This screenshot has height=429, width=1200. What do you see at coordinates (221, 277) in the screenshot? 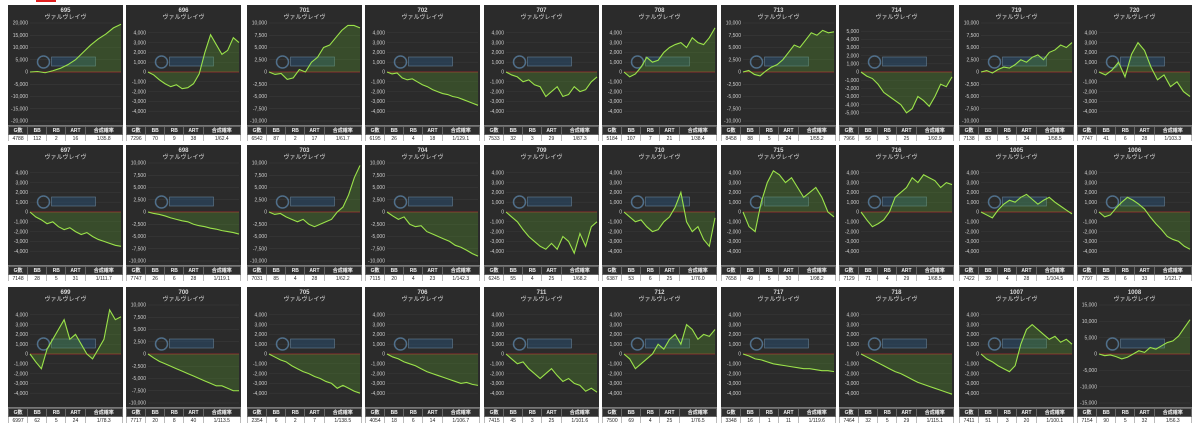
I see `stats-value: 1/119.1` at bounding box center [221, 277].